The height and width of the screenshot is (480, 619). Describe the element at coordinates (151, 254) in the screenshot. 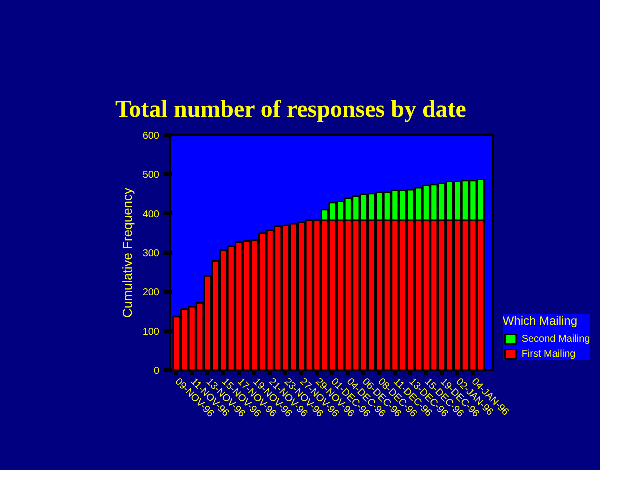

I see `y-tick-label: 300` at that location.